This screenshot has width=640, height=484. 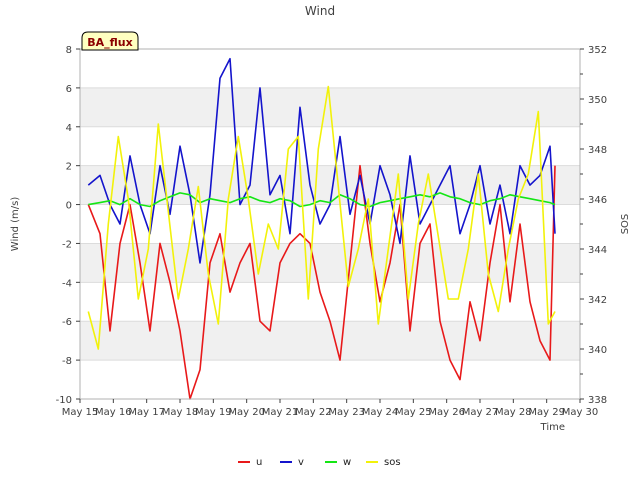 What do you see at coordinates (69, 206) in the screenshot?
I see `y-tick-label: 0` at bounding box center [69, 206].